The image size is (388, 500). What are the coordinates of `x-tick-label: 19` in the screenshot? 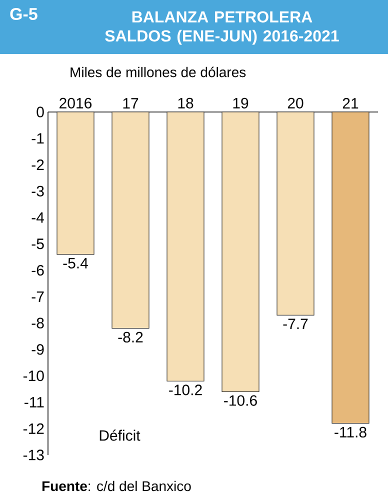 It's located at (240, 103).